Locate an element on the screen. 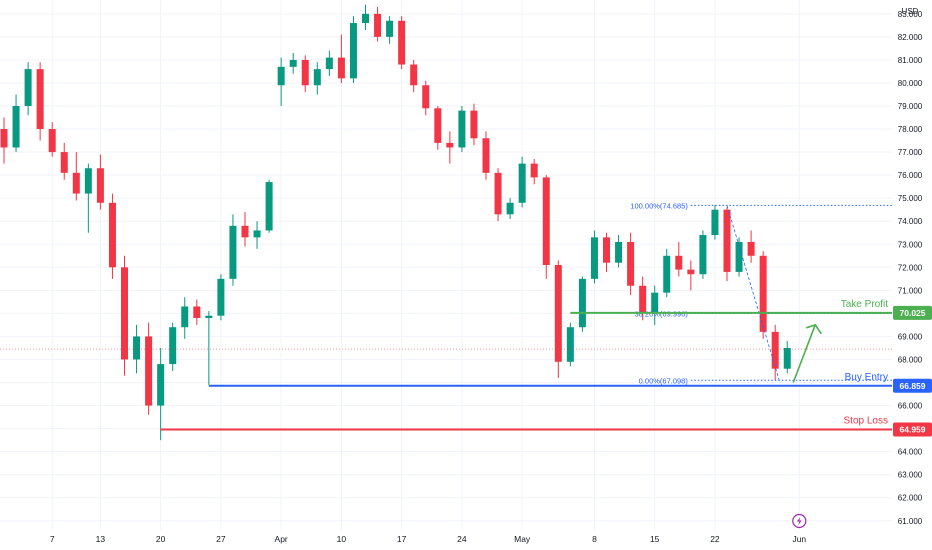 The width and height of the screenshot is (932, 550). y-tick-label: 81.000 is located at coordinates (910, 60).